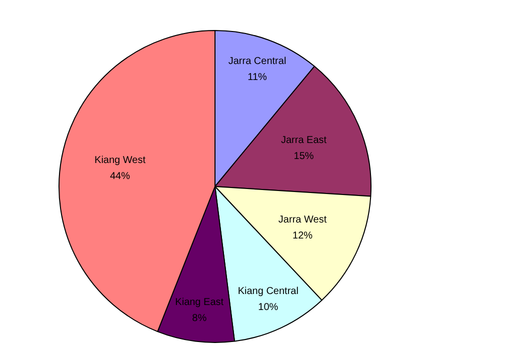 The height and width of the screenshot is (363, 507). I want to click on slice-label: Kiang East, so click(199, 302).